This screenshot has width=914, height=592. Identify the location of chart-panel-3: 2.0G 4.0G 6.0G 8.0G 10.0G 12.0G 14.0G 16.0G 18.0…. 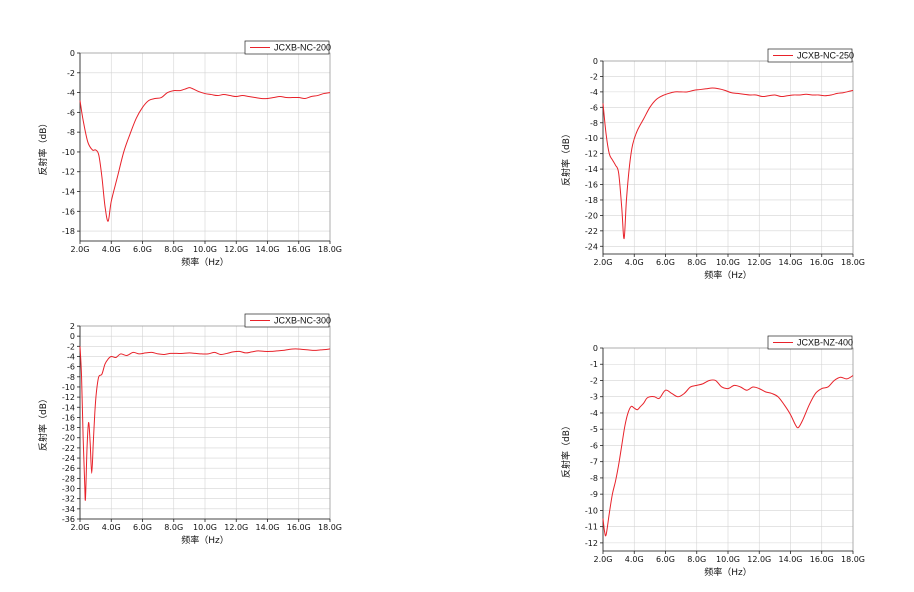
(189, 429).